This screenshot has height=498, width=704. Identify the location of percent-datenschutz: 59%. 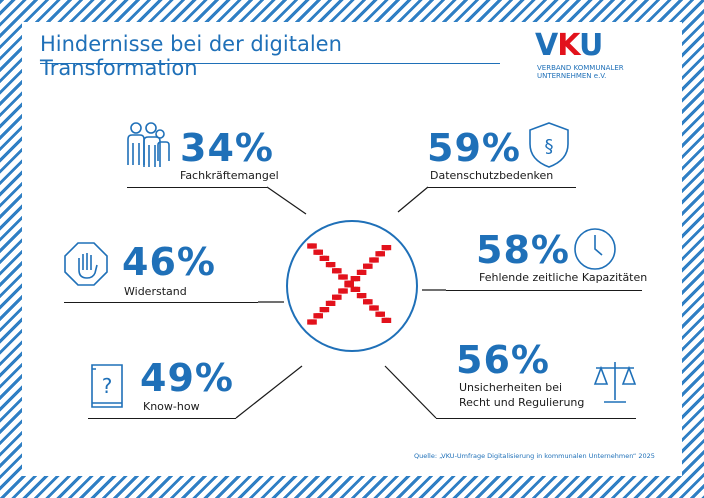
(474, 148).